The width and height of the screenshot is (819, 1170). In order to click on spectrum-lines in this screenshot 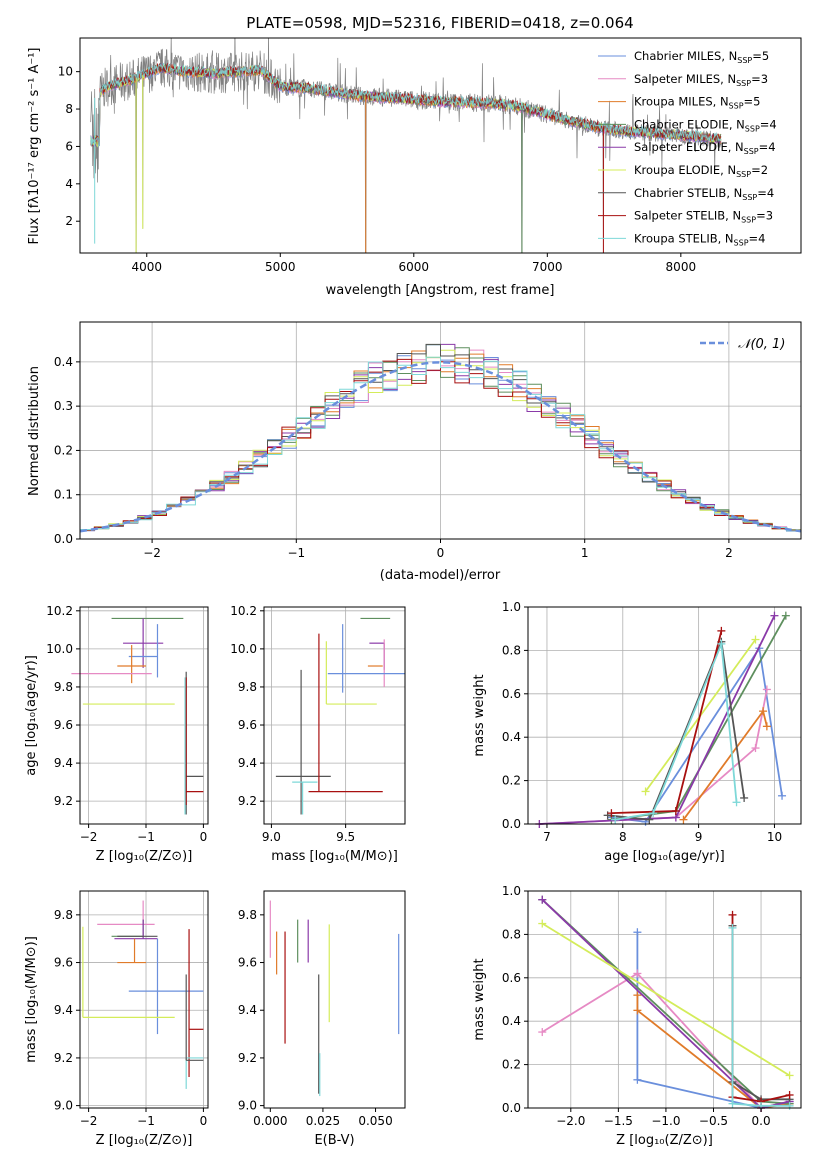, I will do `click(406, 145)`.